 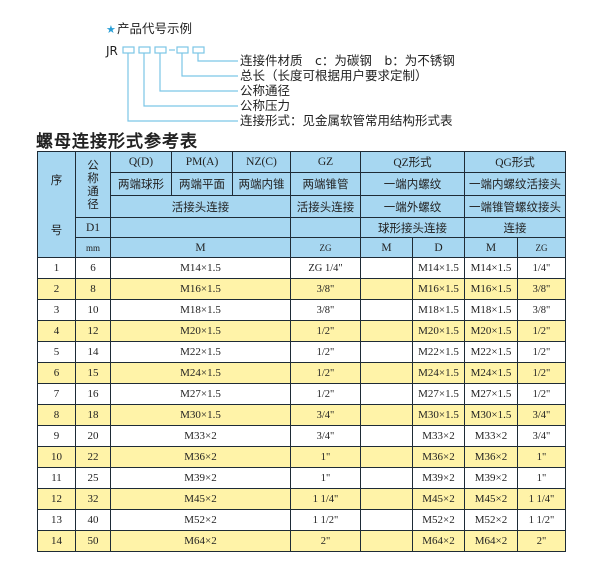 I want to click on table-row: 13 40 M52×2 1 1/2" M52×2 M52×2 1 1/2", so click(x=301, y=520).